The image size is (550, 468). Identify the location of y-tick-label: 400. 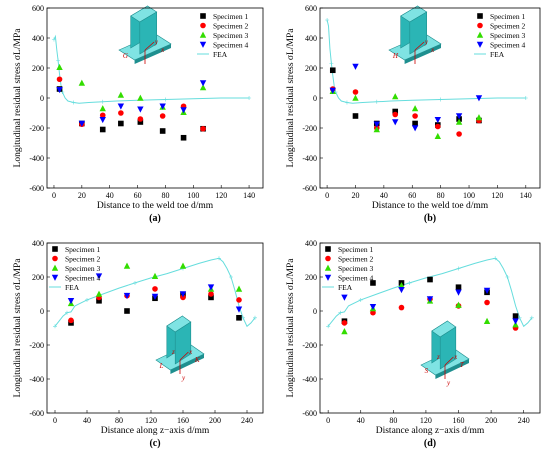
(311, 38).